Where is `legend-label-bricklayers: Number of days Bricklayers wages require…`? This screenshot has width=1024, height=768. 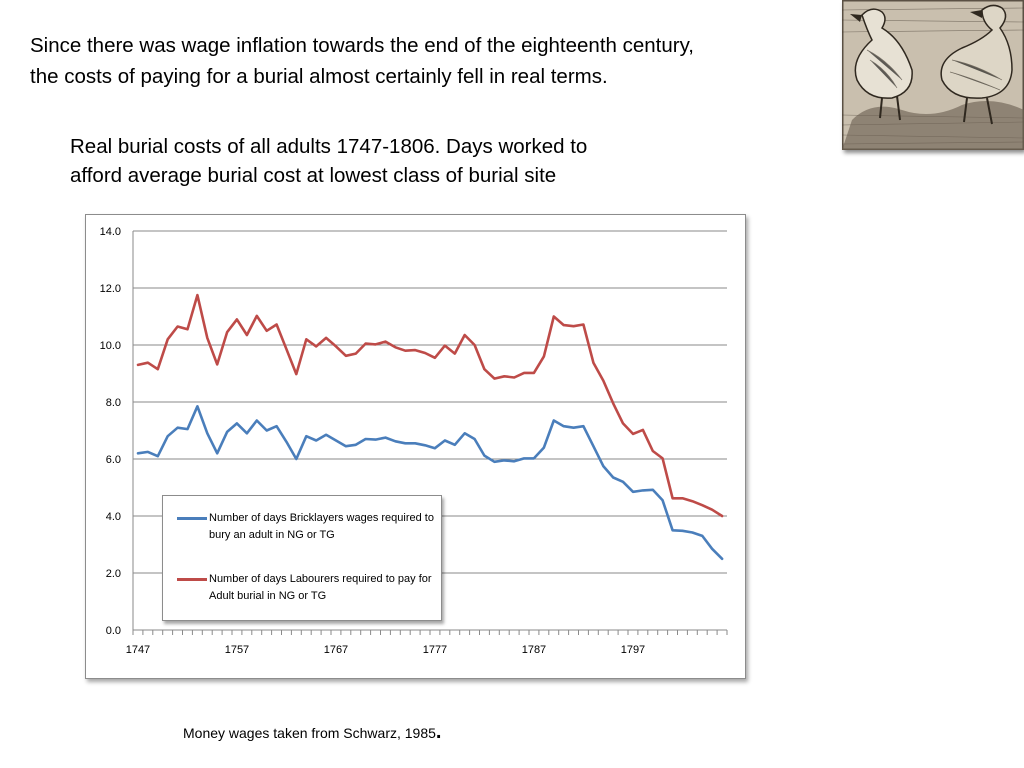 legend-label-bricklayers: Number of days Bricklayers wages require… is located at coordinates (321, 526).